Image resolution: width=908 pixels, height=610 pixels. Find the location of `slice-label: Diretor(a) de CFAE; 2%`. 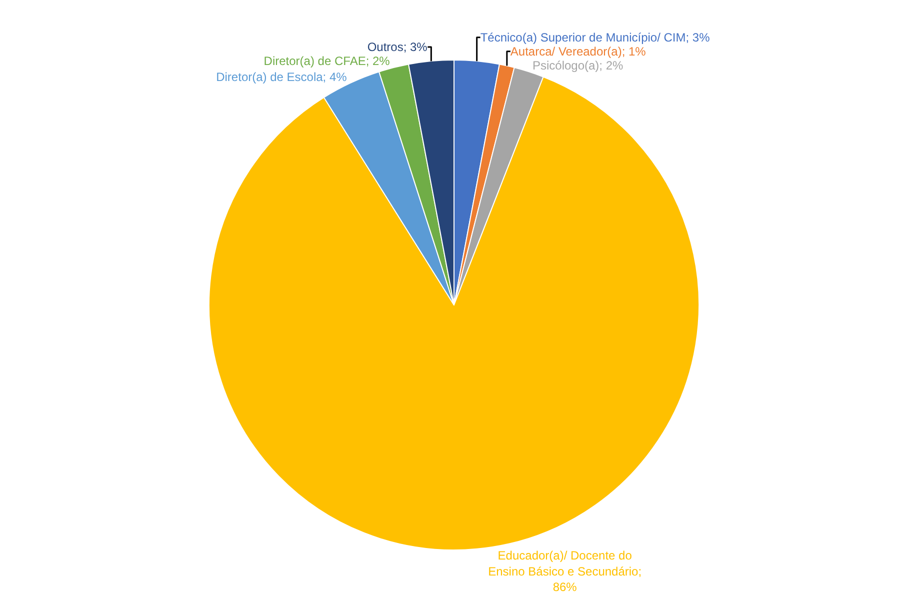

slice-label: Diretor(a) de CFAE; 2% is located at coordinates (327, 61).